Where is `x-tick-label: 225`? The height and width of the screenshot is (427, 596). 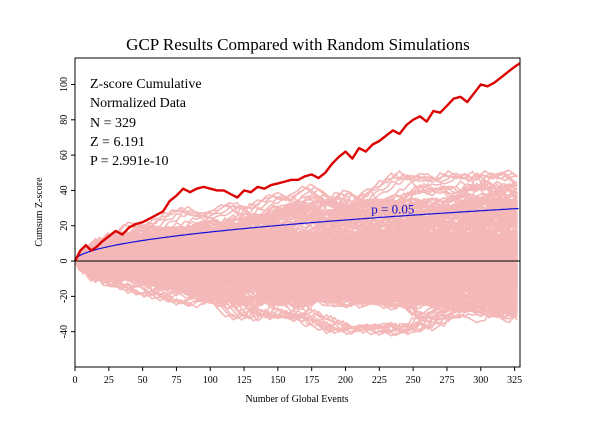
x-tick-label: 225 is located at coordinates (379, 380).